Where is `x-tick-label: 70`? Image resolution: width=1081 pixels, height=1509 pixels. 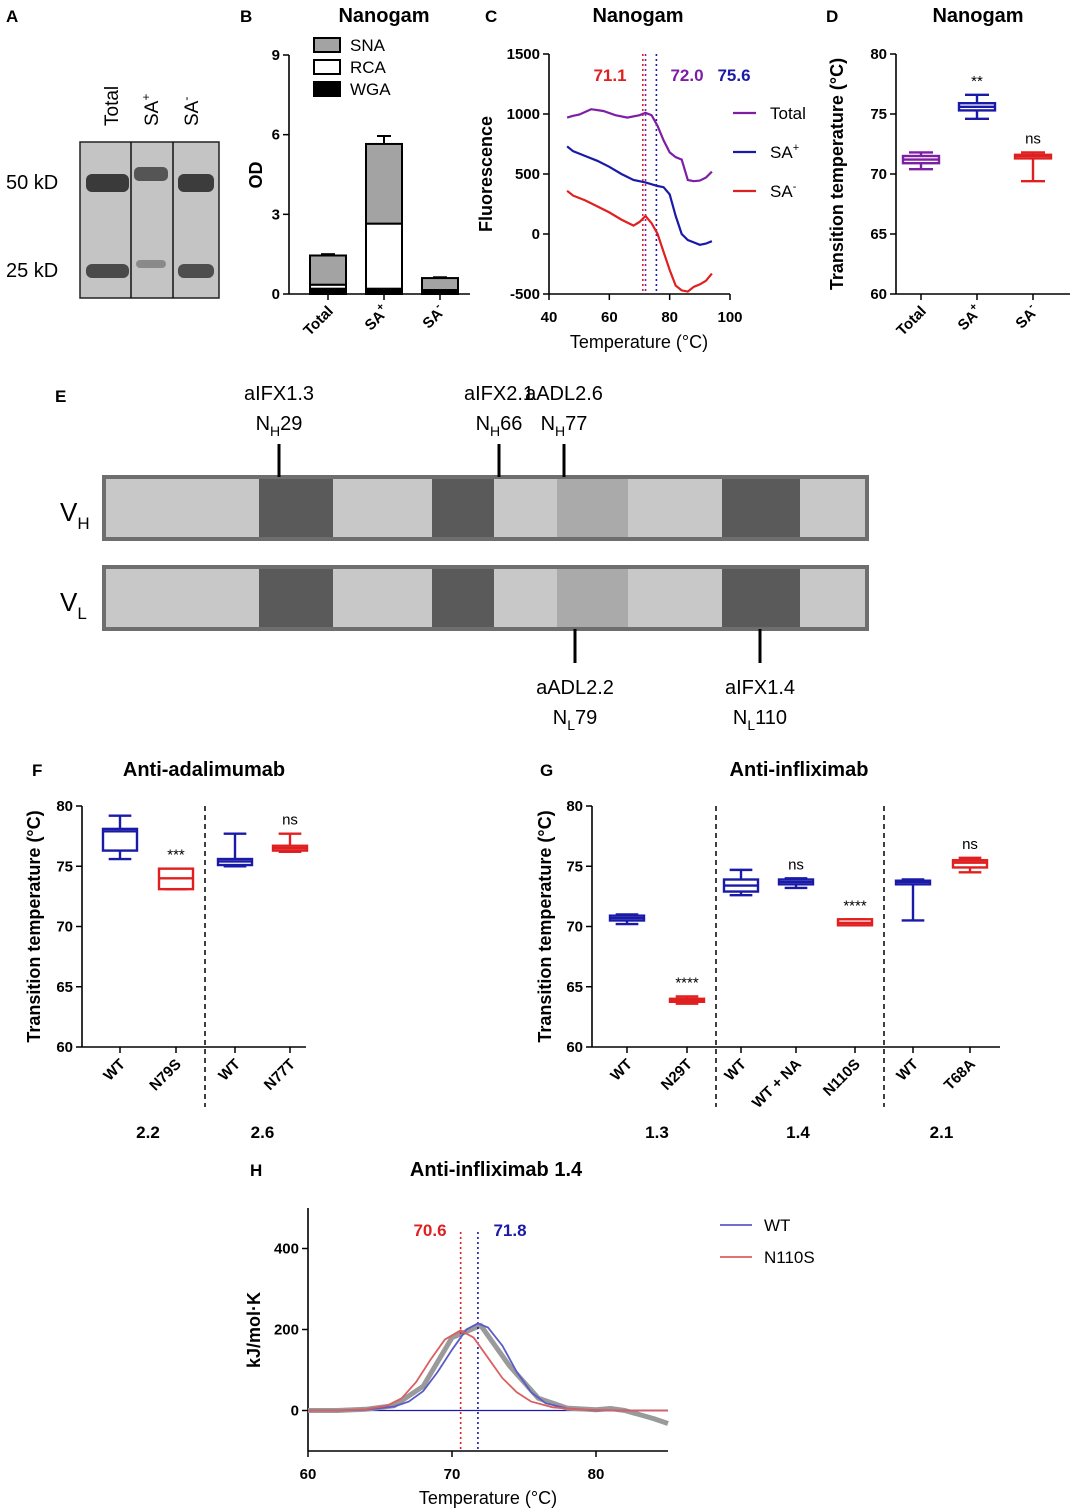
x-tick-label: 70 is located at coordinates (452, 1474).